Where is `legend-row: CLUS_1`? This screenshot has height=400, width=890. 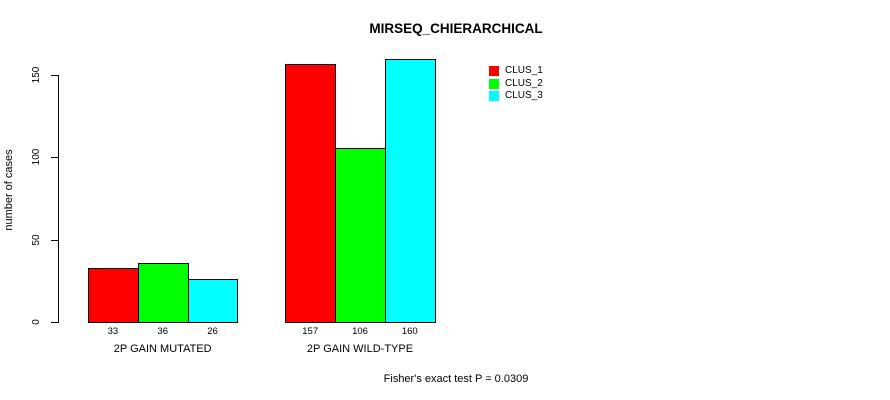
legend-row: CLUS_1 is located at coordinates (516, 71).